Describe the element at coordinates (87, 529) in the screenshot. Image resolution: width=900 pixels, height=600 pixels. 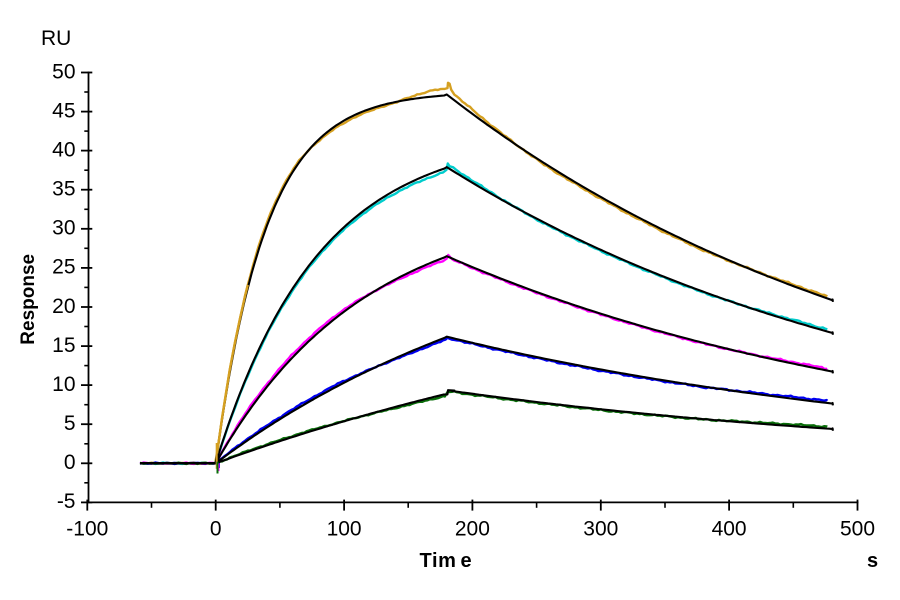
I see `svg-text: -100` at that location.